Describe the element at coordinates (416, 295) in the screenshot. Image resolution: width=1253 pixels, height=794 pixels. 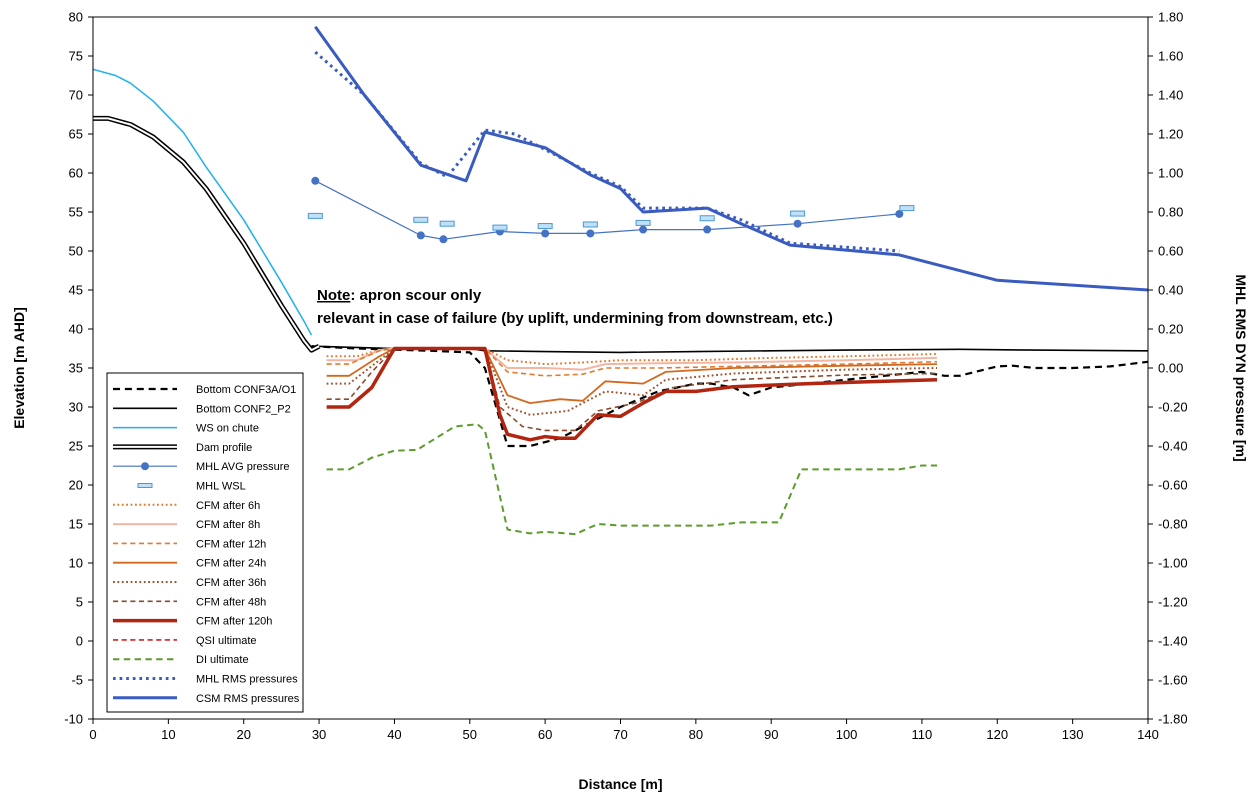
I see `note-rest: : apron scour only` at that location.